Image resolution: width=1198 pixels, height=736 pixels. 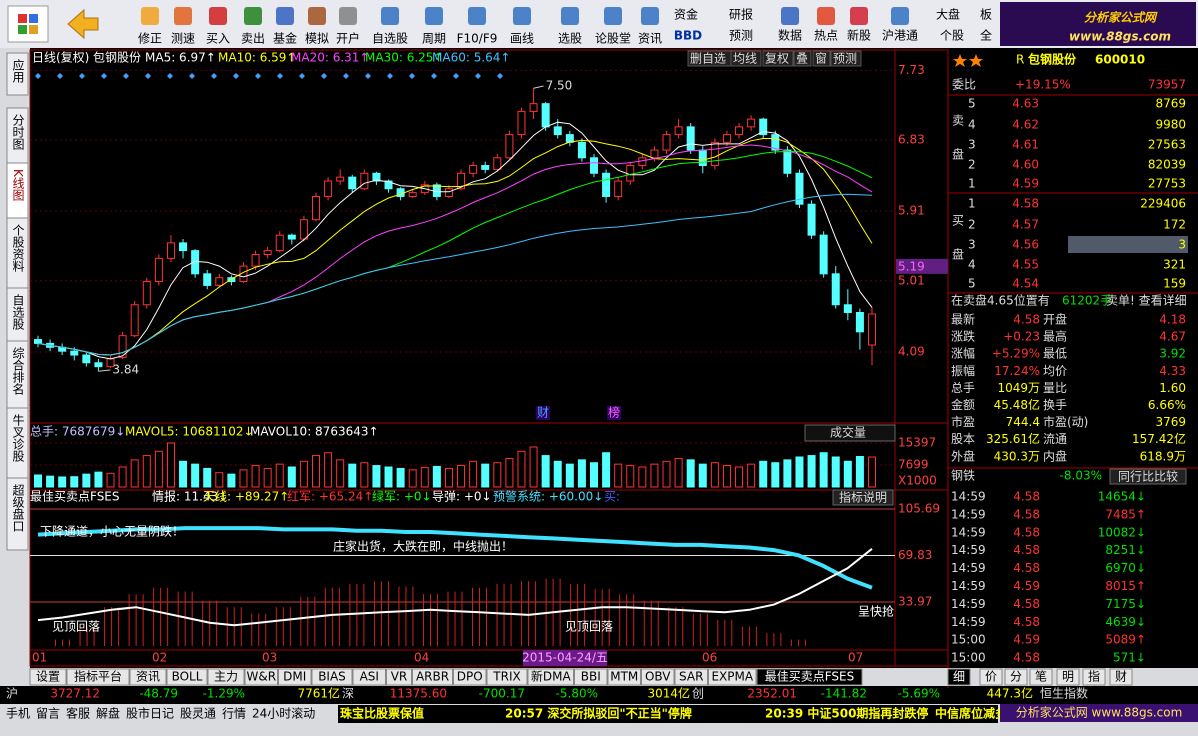 I want to click on bottom-tab-label: BBI, so click(x=591, y=677).